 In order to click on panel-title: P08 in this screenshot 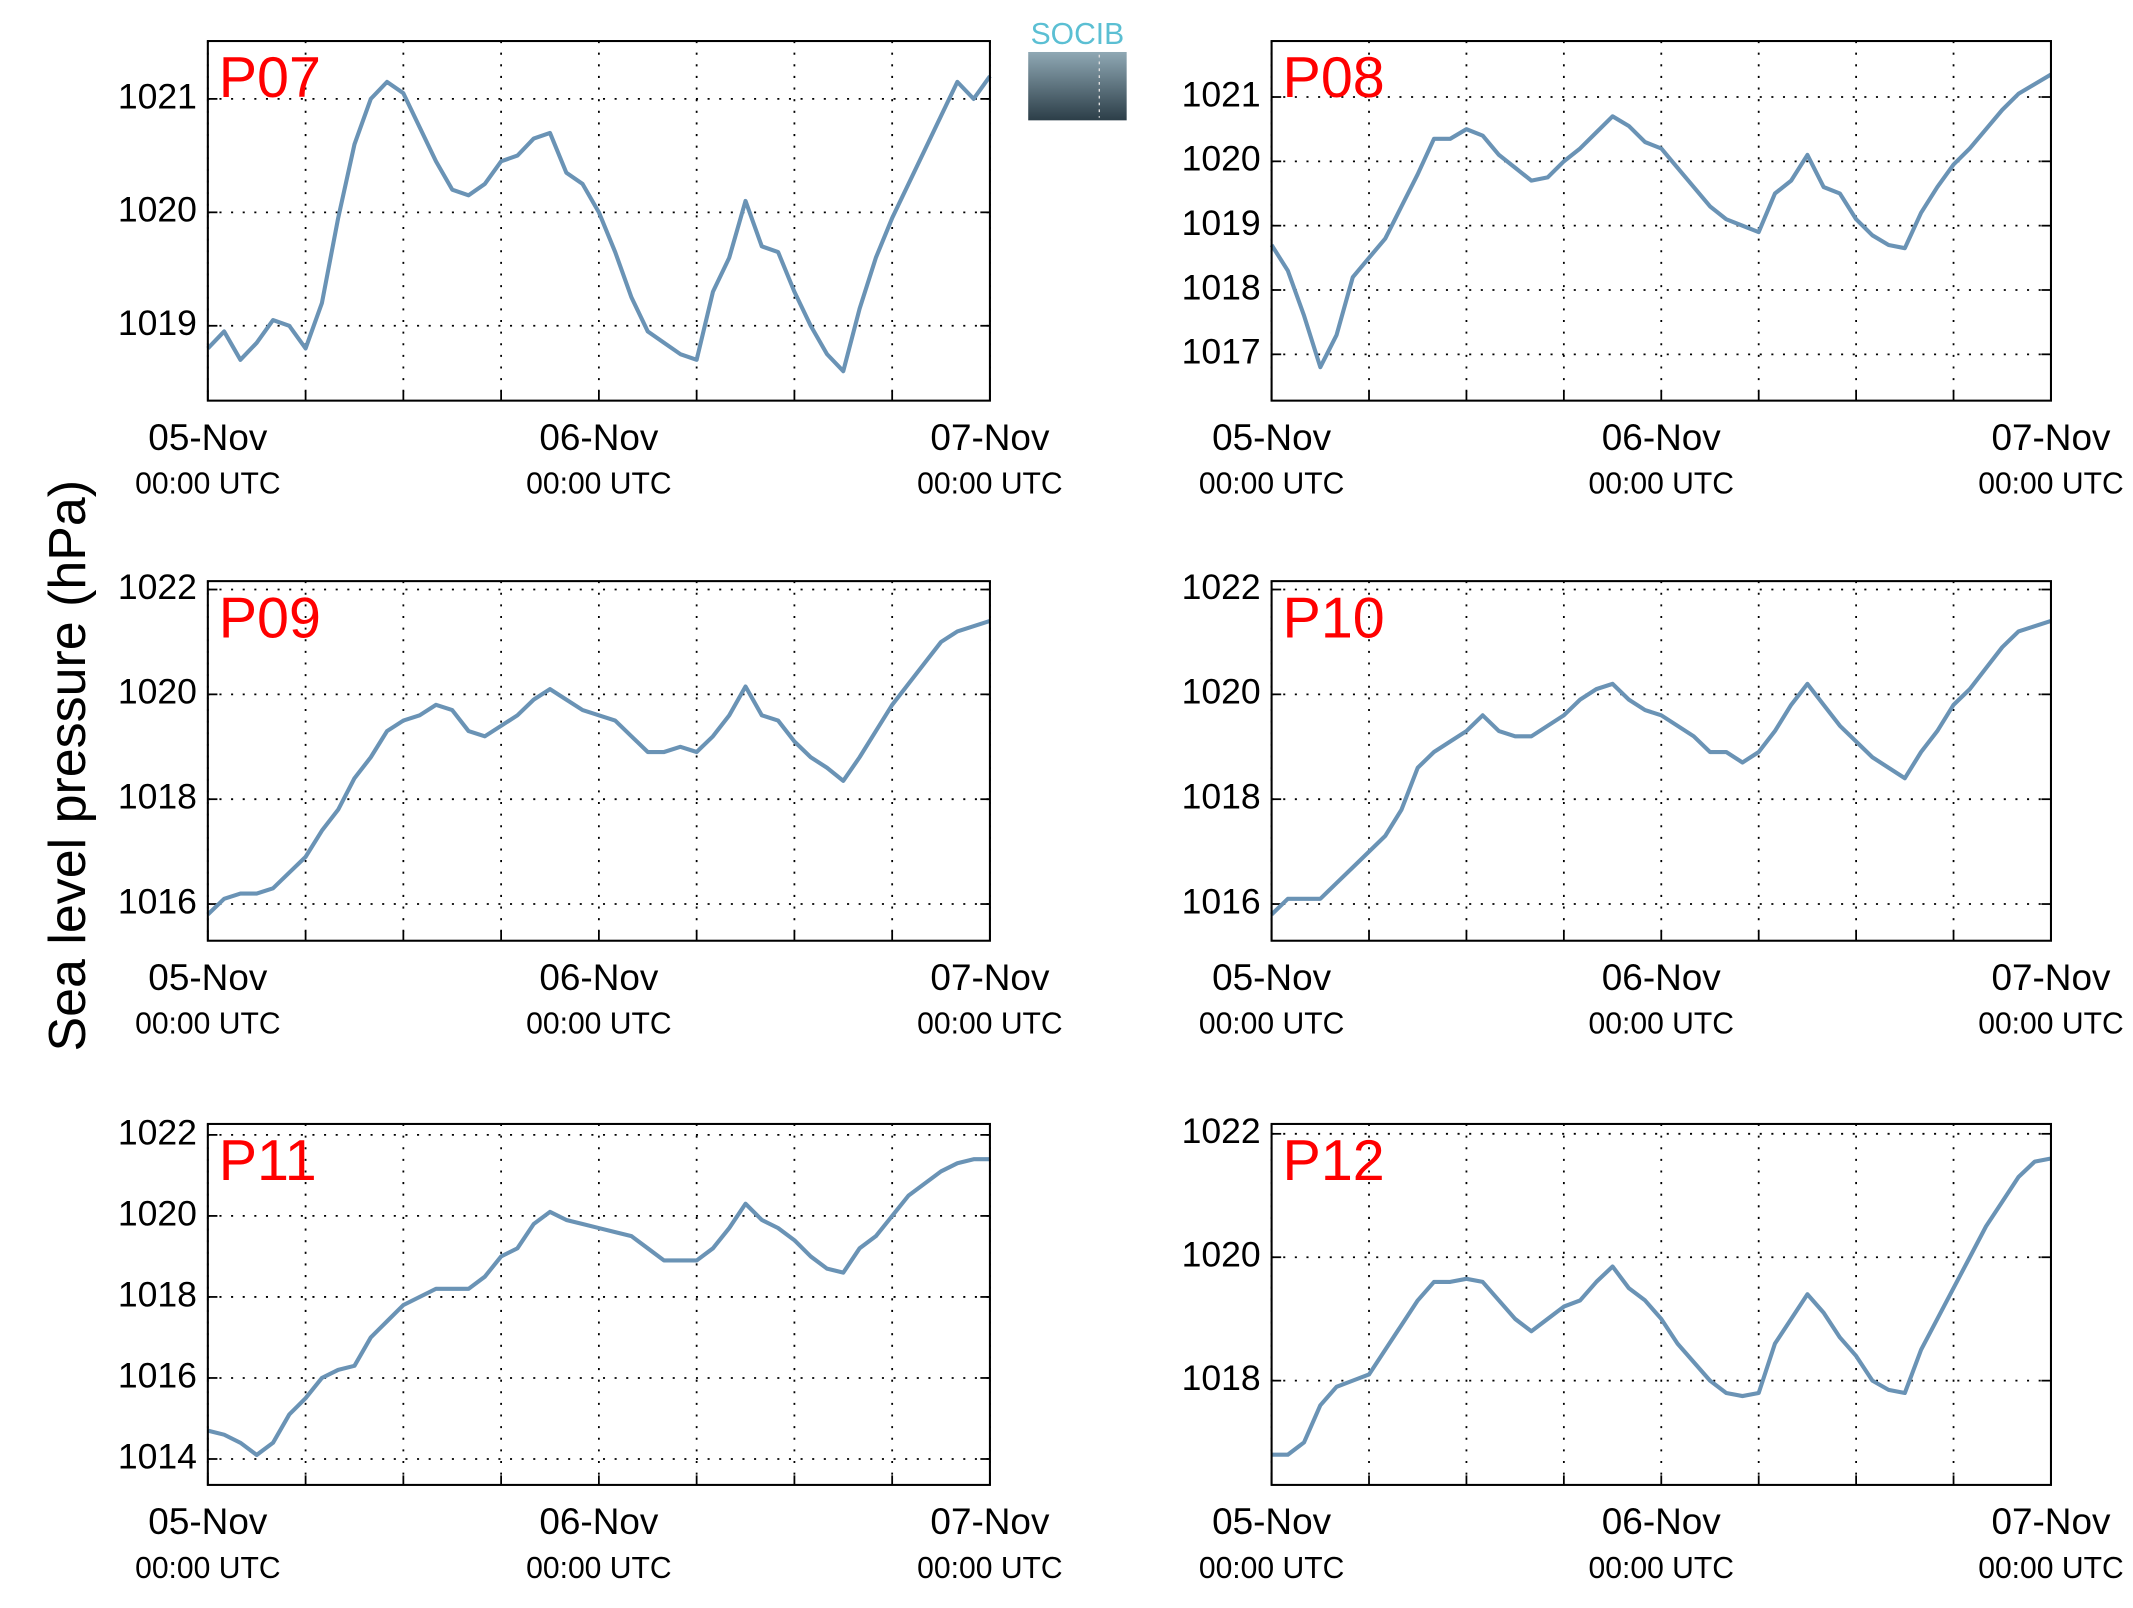, I will do `click(1334, 78)`.